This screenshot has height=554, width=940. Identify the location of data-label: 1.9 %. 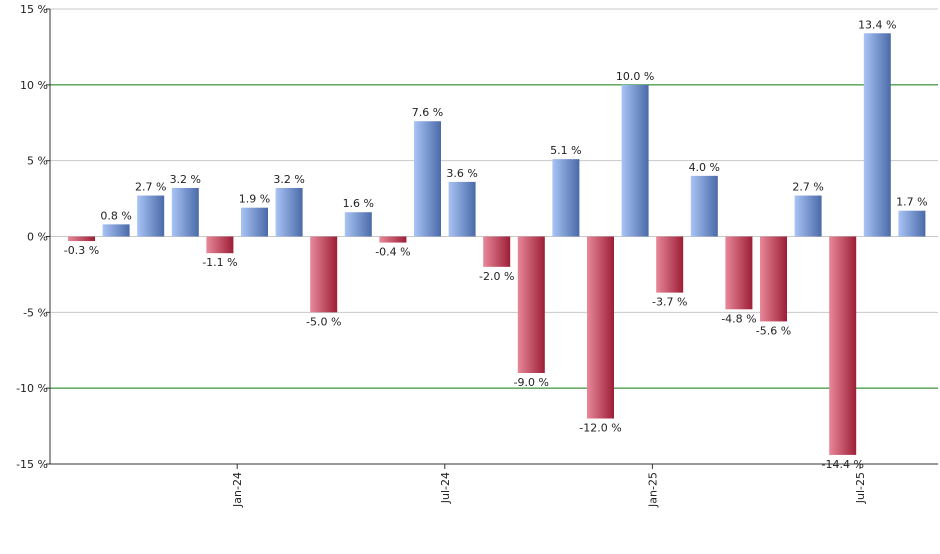
(254, 199).